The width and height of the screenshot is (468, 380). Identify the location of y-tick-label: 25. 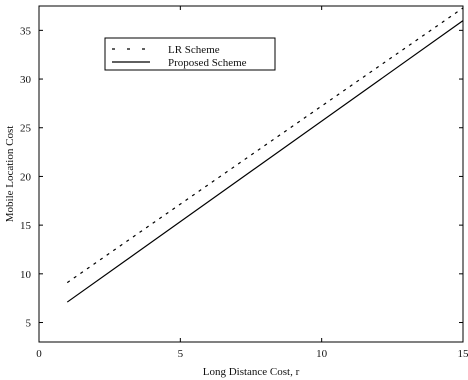
(26, 129).